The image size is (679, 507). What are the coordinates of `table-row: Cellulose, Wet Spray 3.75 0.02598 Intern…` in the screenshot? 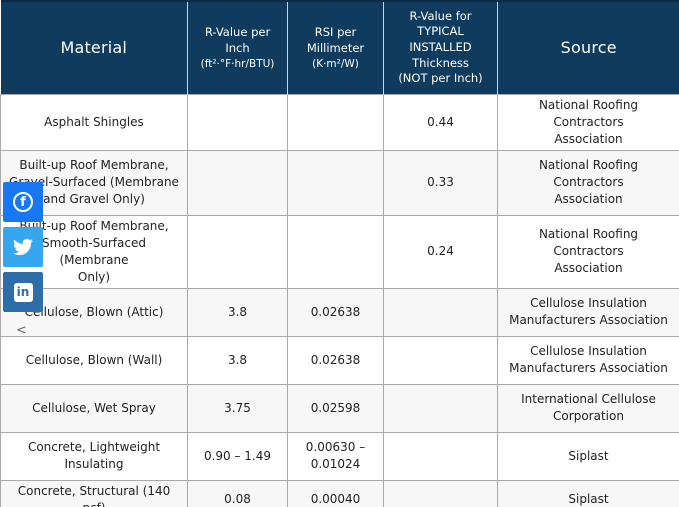 It's located at (339, 408).